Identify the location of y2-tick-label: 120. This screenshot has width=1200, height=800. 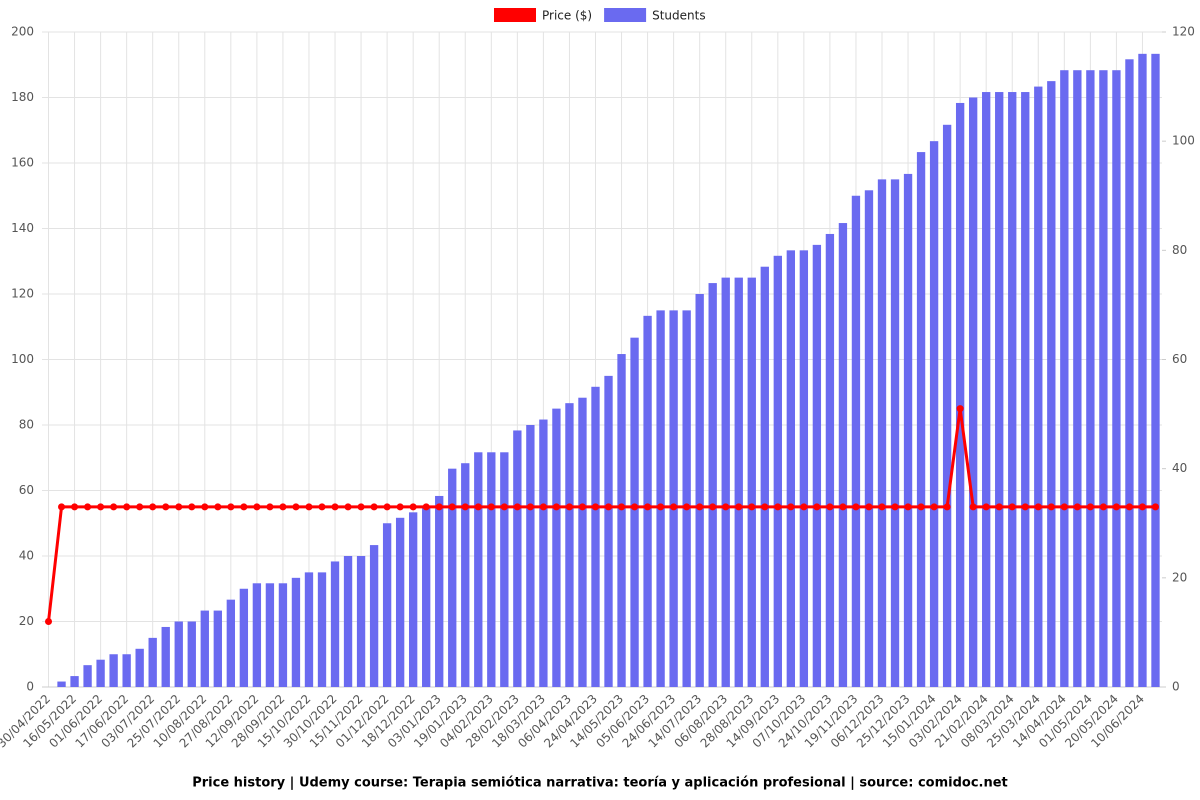
(1183, 32).